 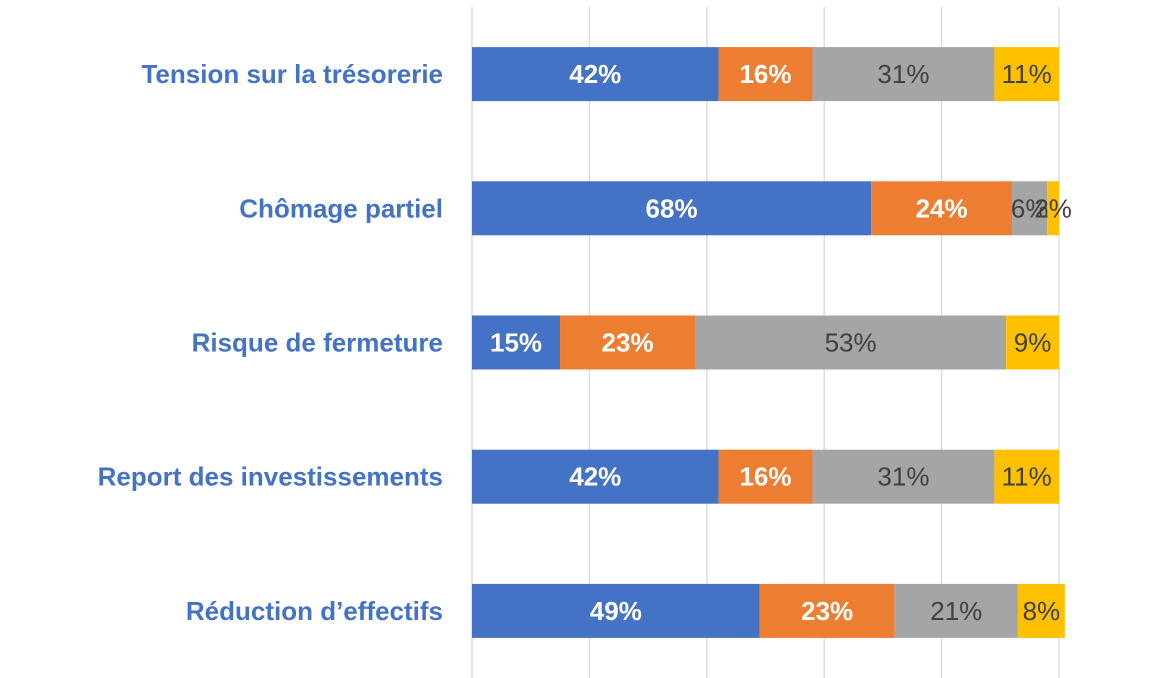 What do you see at coordinates (341, 208) in the screenshot?
I see `category-label: Chômage partiel` at bounding box center [341, 208].